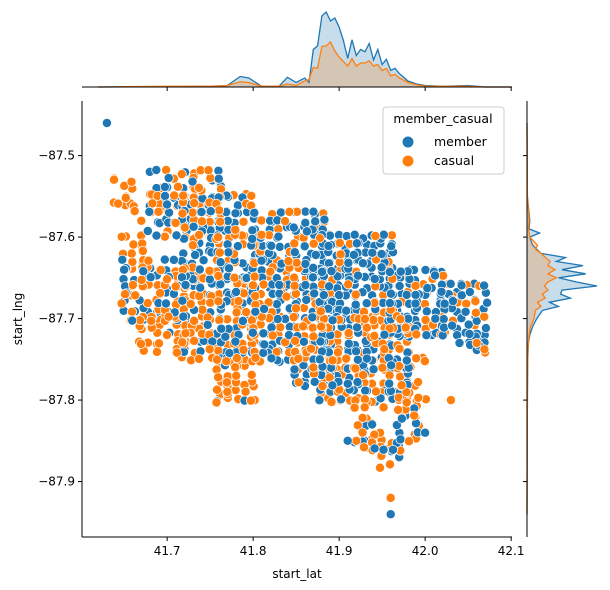 This screenshot has width=610, height=590. I want to click on y-tick-label: −87.5, so click(56, 156).